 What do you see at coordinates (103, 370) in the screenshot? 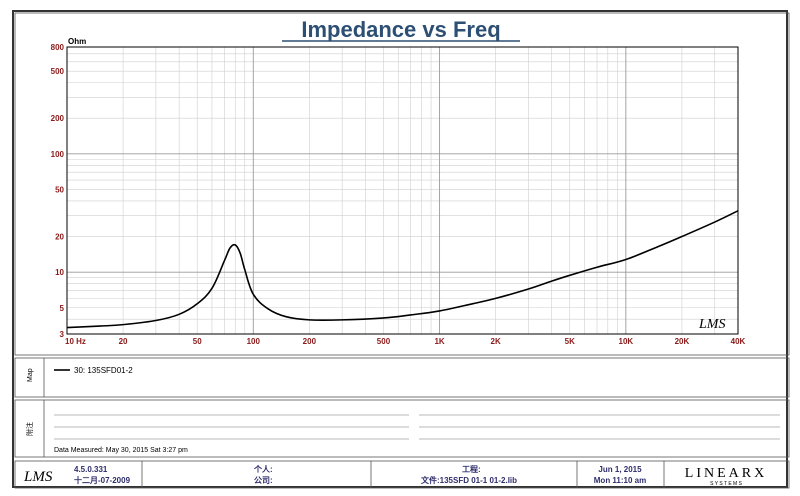
I see `legend-entry: 30: 135SFD01-2` at bounding box center [103, 370].